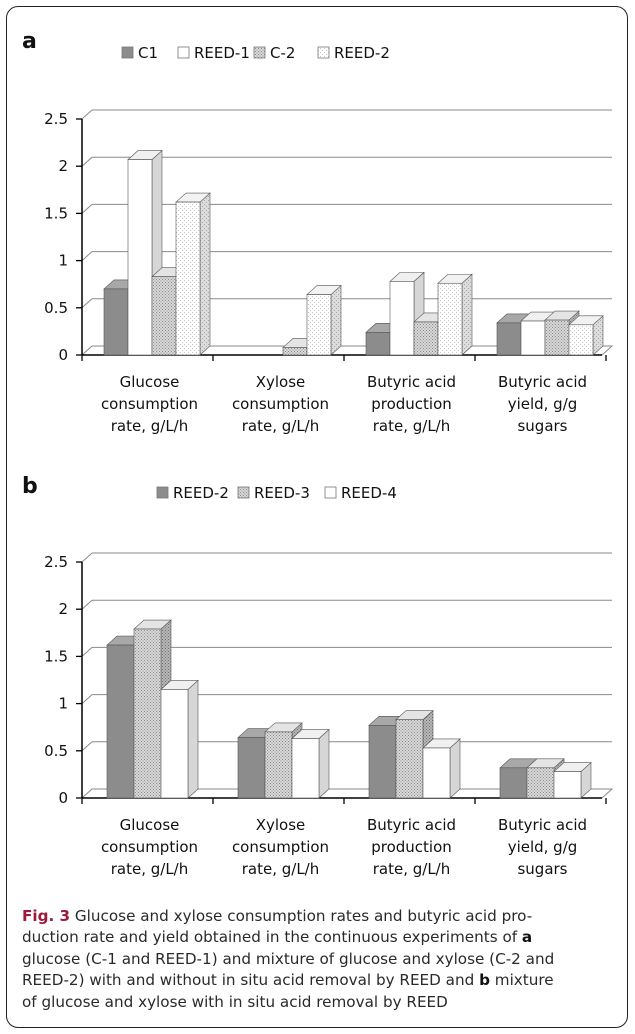  Describe the element at coordinates (282, 493) in the screenshot. I see `legend-label: REED-3` at that location.